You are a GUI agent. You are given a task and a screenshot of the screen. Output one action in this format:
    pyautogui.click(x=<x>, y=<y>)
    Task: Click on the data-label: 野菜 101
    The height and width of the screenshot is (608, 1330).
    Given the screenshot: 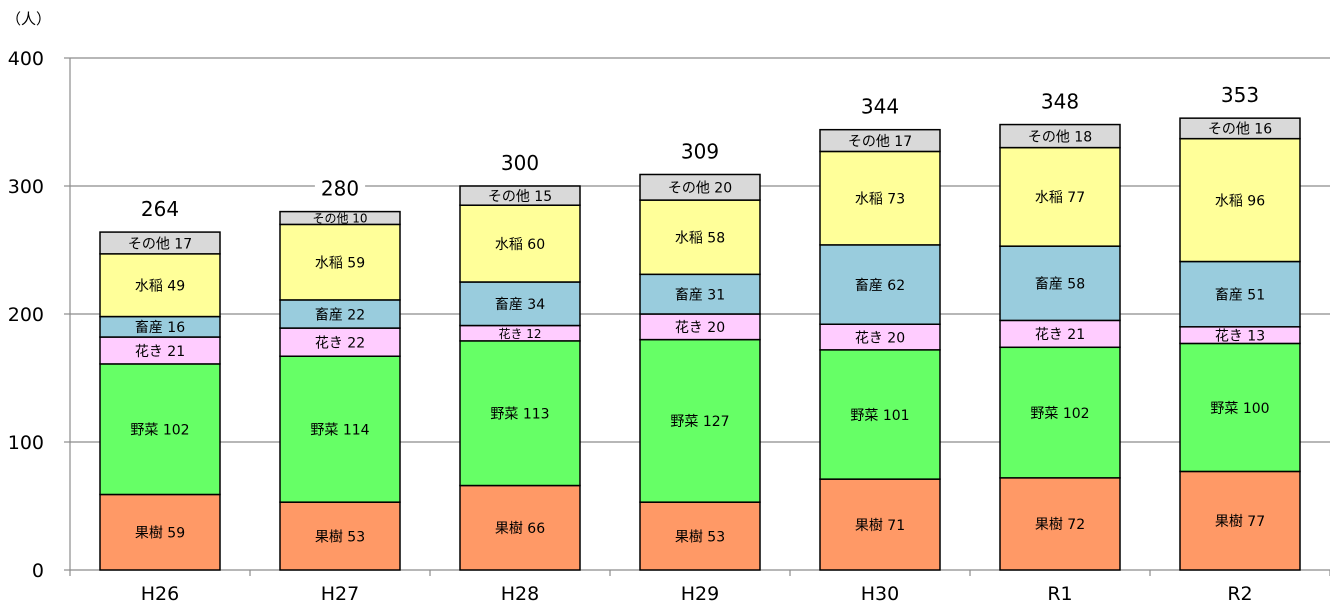 What is the action you would take?
    pyautogui.click(x=879, y=416)
    